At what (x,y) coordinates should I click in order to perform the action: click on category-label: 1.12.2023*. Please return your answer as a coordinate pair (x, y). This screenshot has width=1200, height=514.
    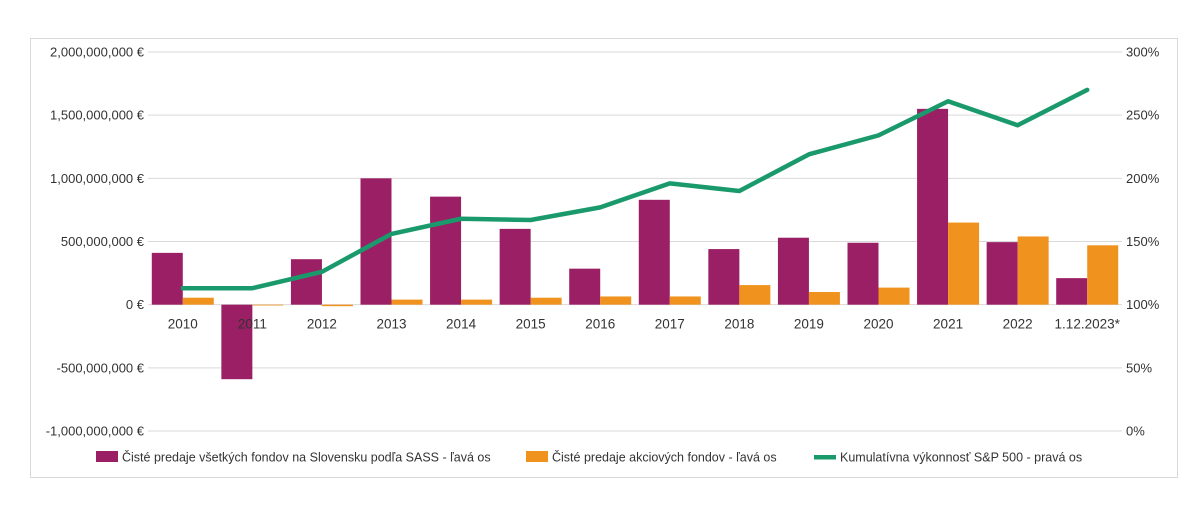
    Looking at the image, I should click on (1088, 324).